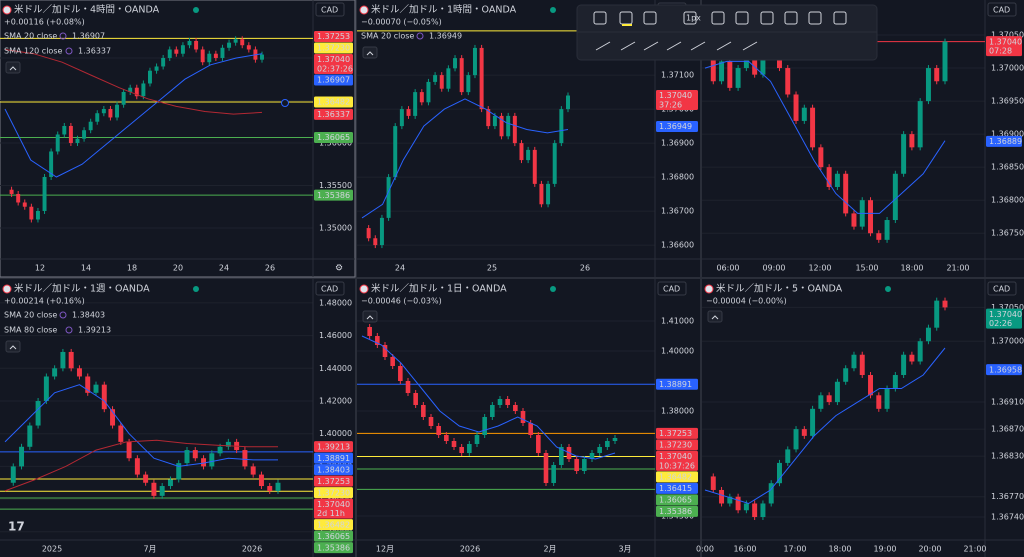 This screenshot has width=1024, height=557. I want to click on price-label: 1.36337, so click(333, 114).